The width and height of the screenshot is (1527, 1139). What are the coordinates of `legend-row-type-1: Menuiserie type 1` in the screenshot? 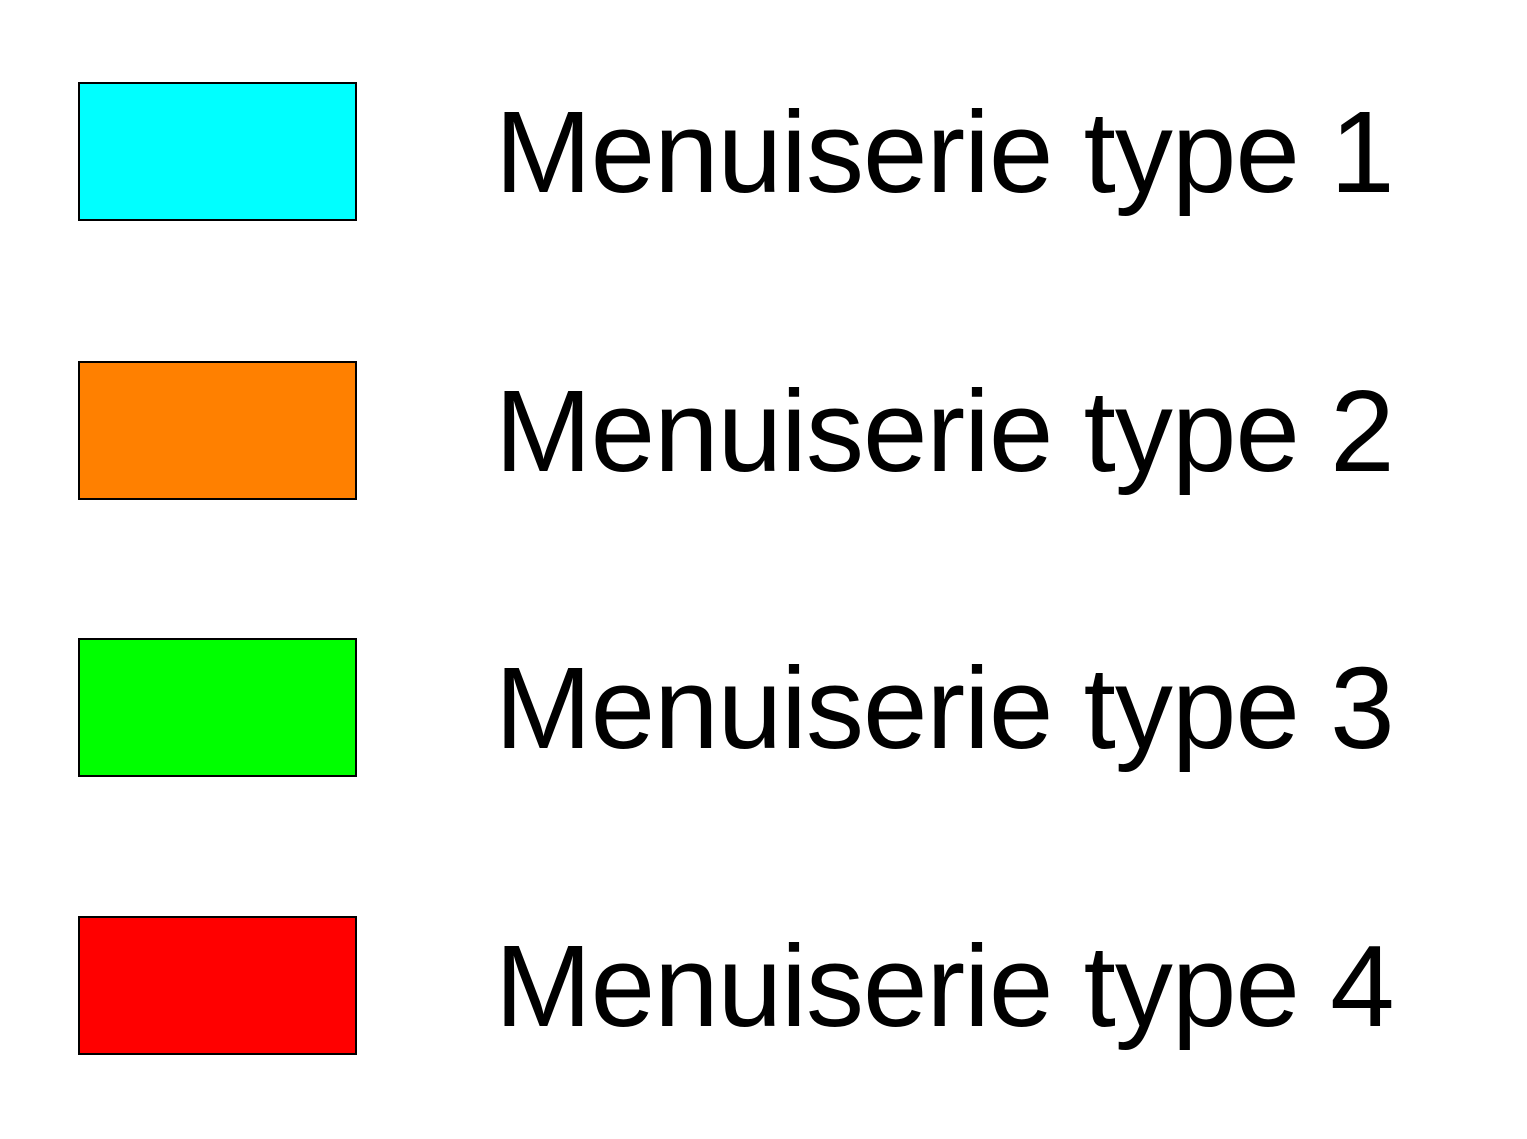 It's located at (736, 151).